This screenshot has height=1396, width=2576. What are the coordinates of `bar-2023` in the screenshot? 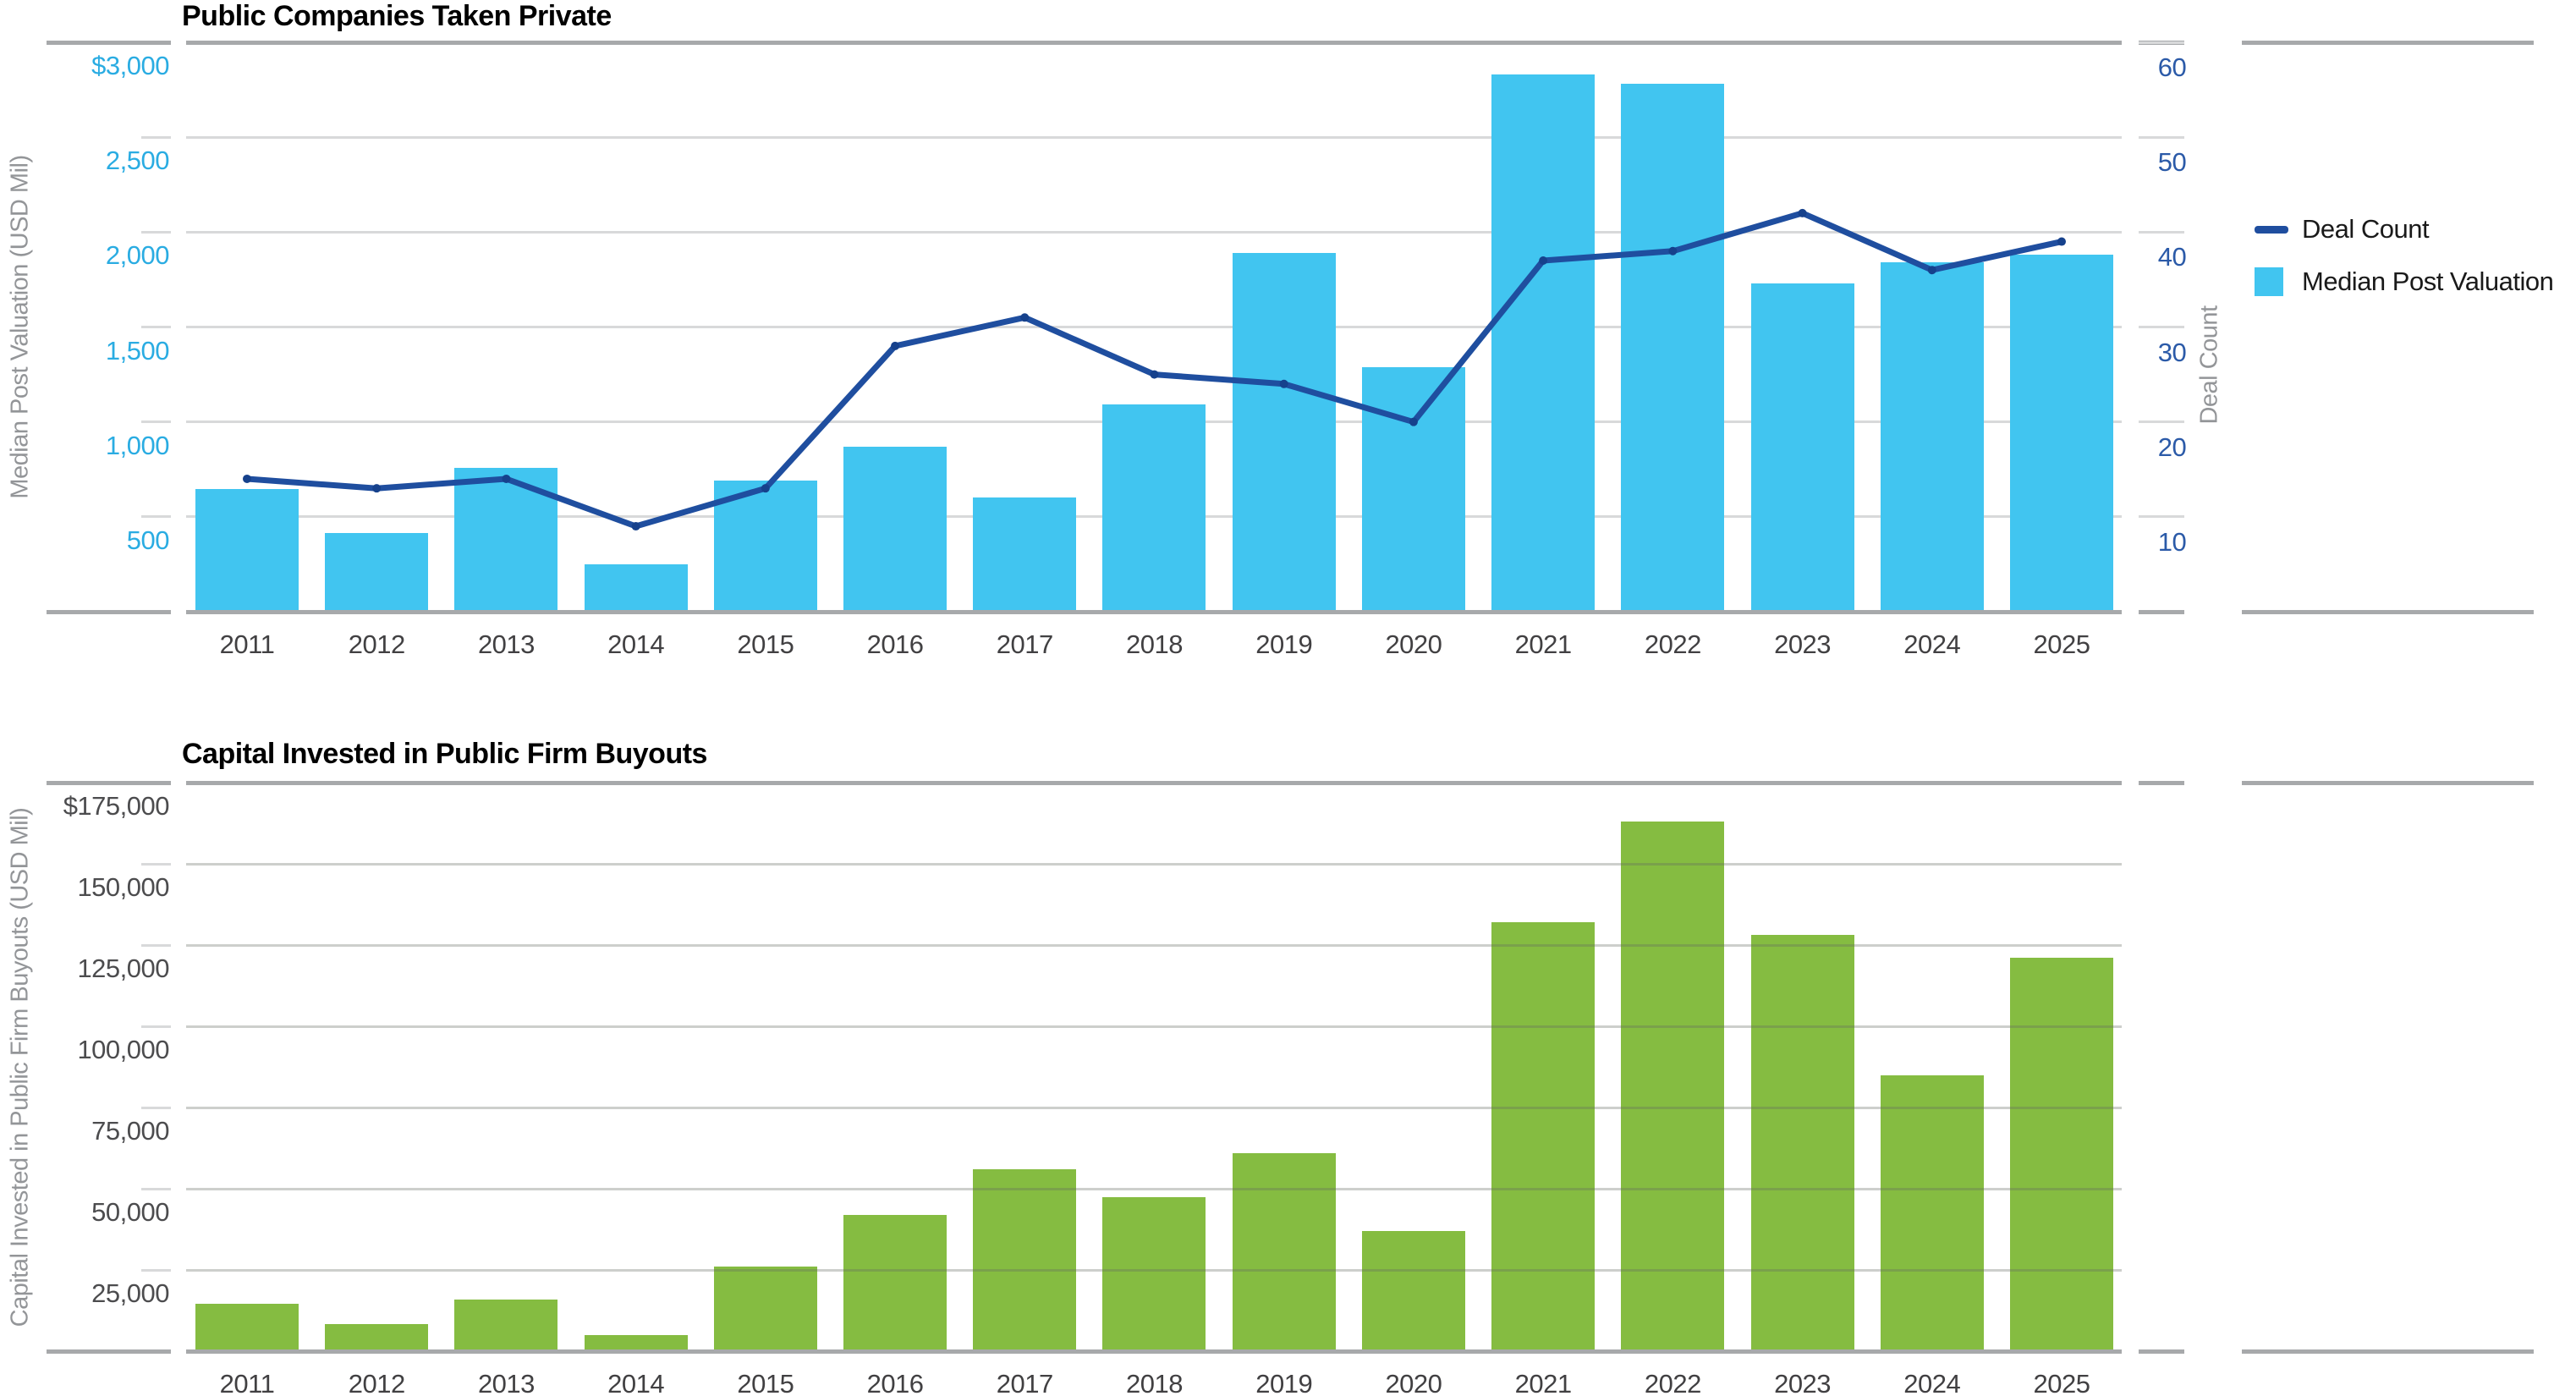 It's located at (1802, 1143).